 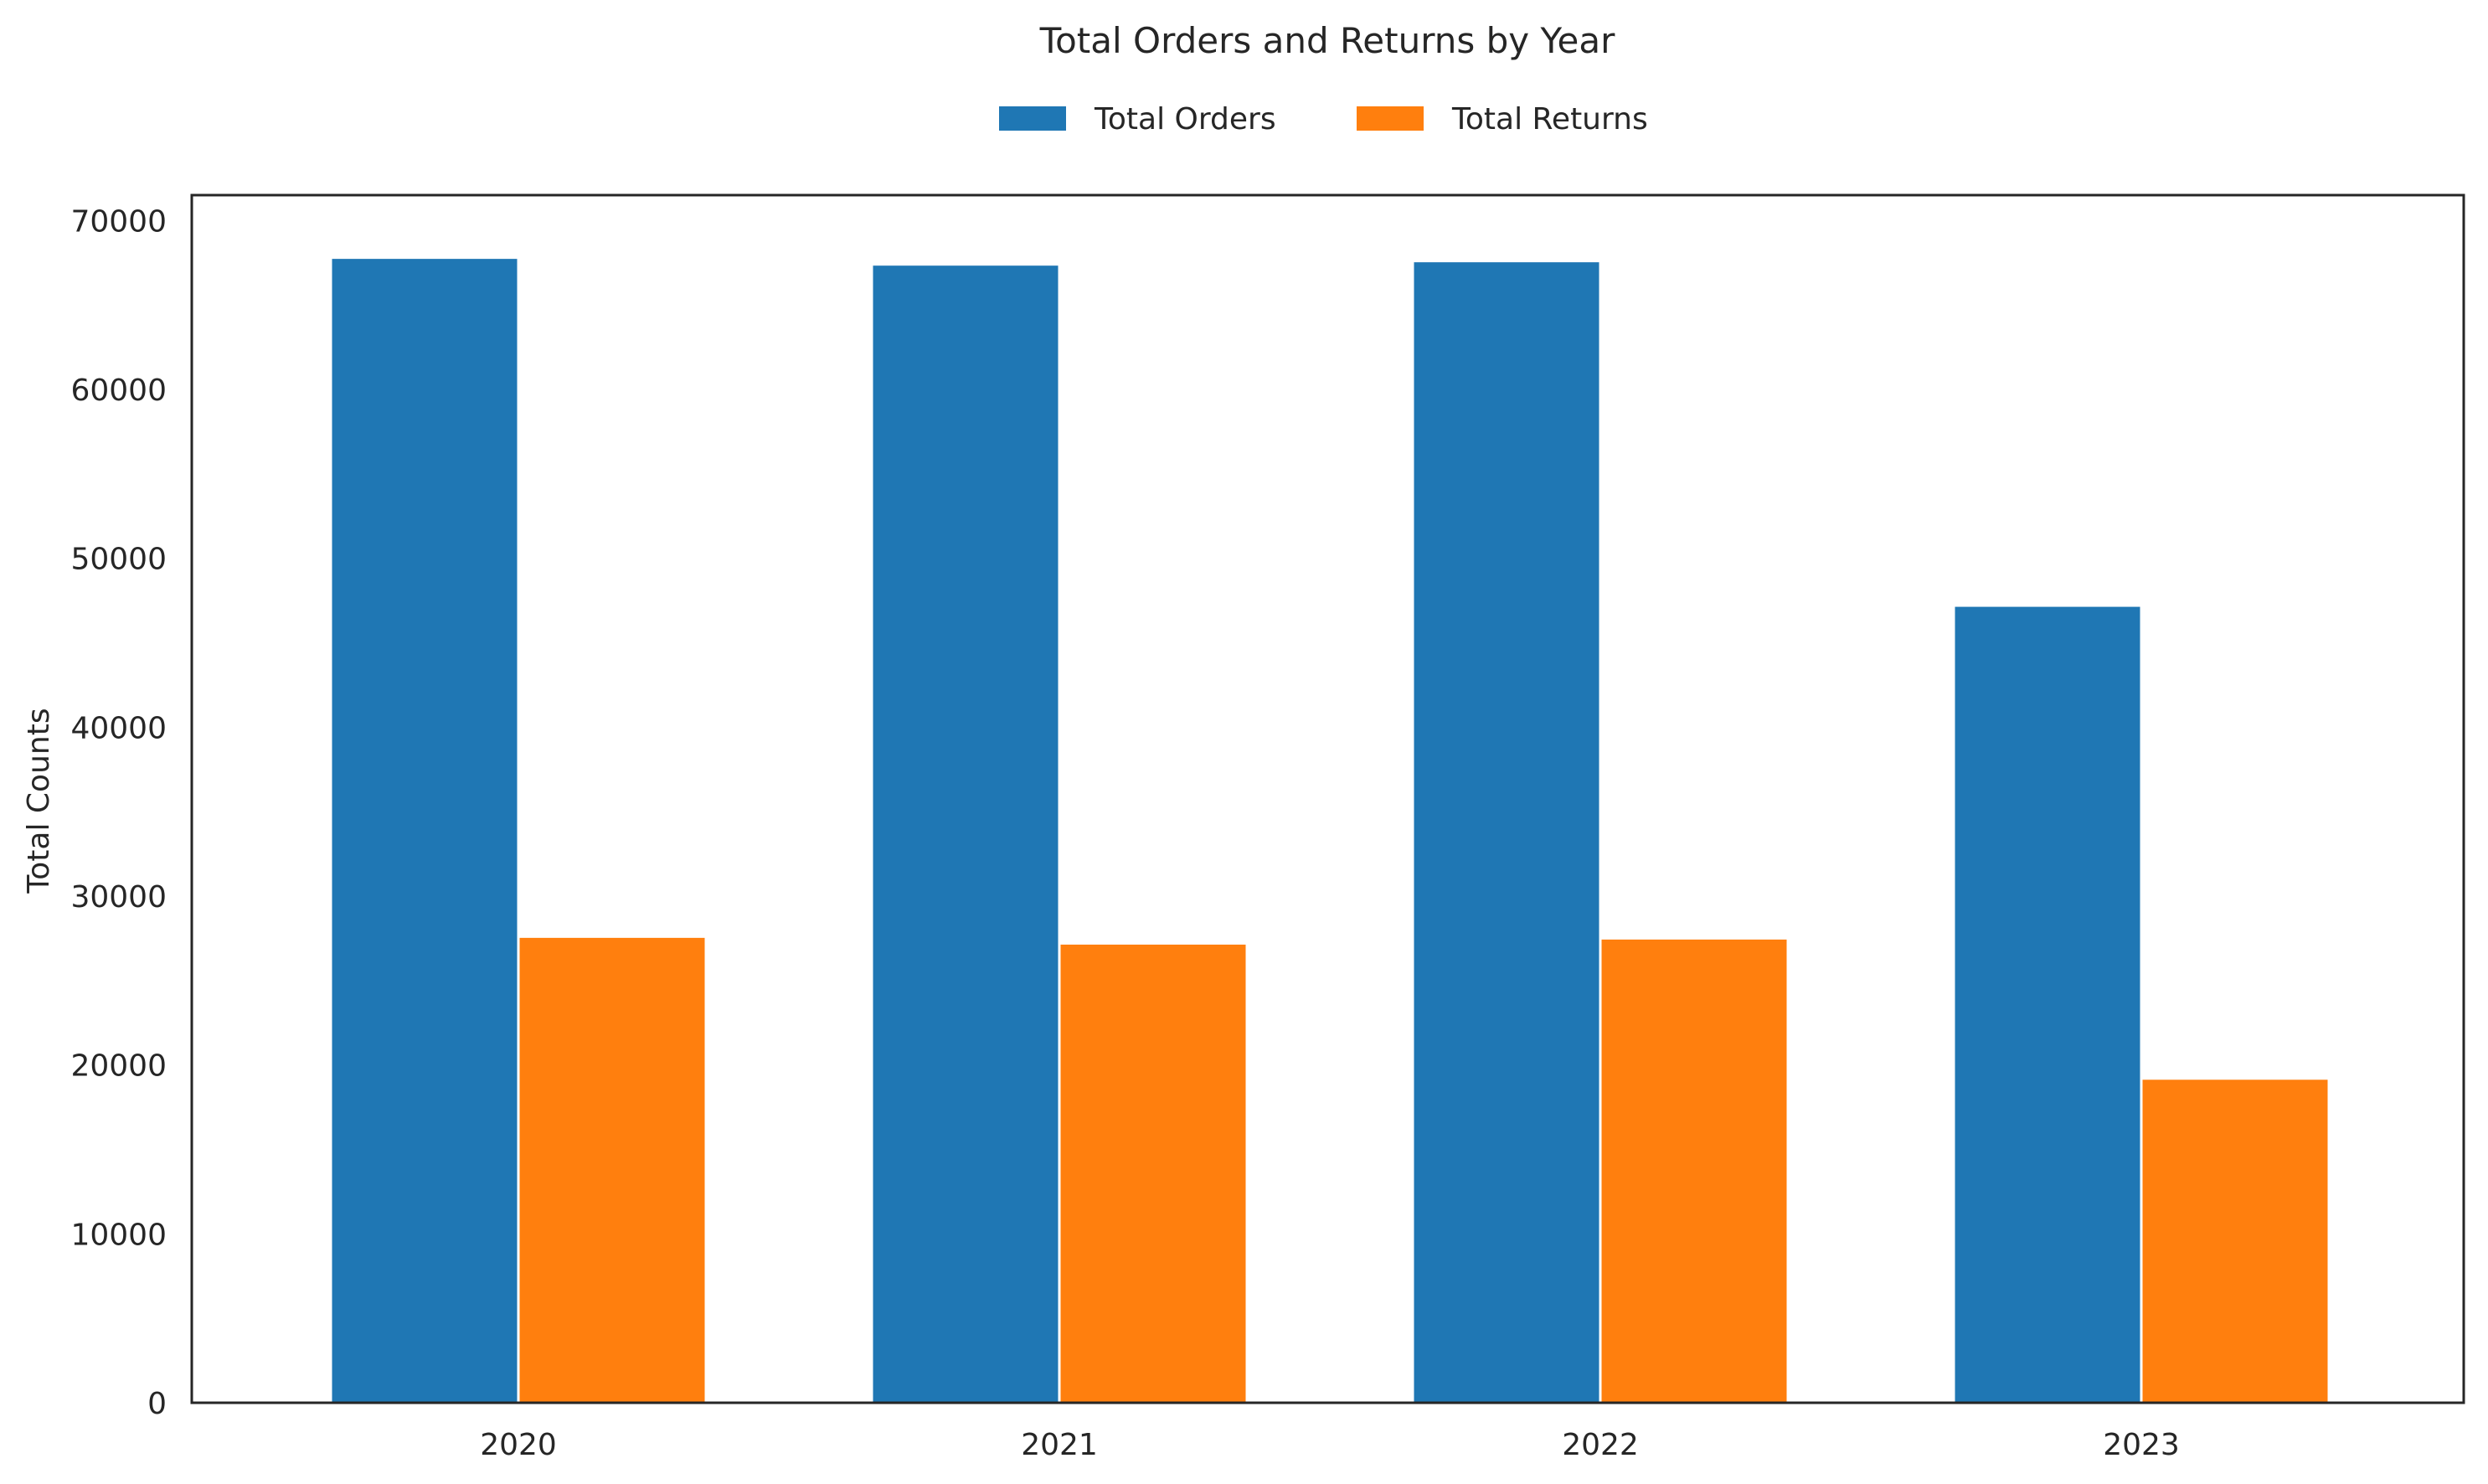 What do you see at coordinates (1391, 119) in the screenshot?
I see `legend-swatch-returns` at bounding box center [1391, 119].